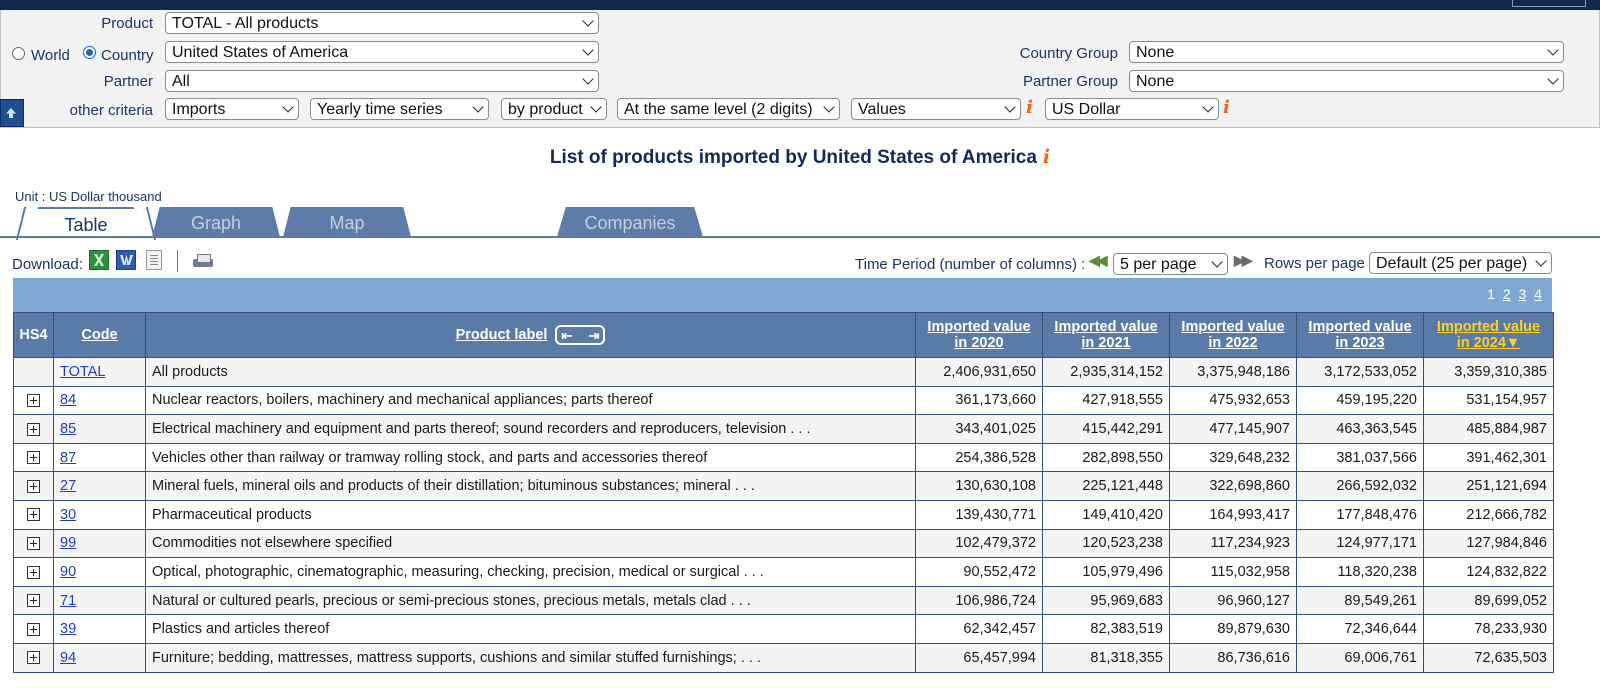  I want to click on tab-graph: Graph, so click(216, 222).